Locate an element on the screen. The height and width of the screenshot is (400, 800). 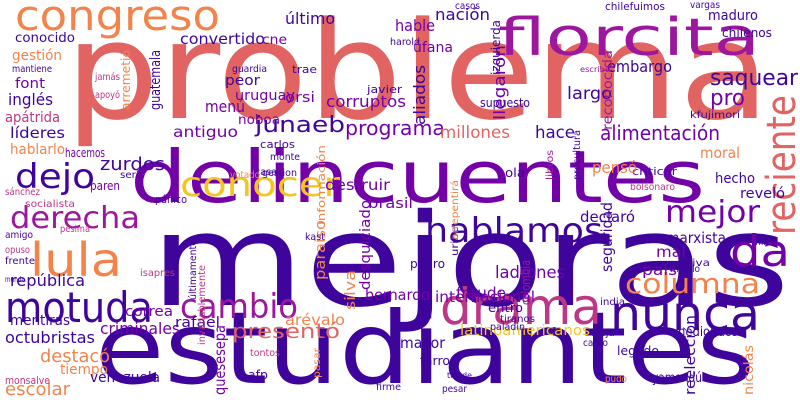
word: dejo is located at coordinates (55, 177).